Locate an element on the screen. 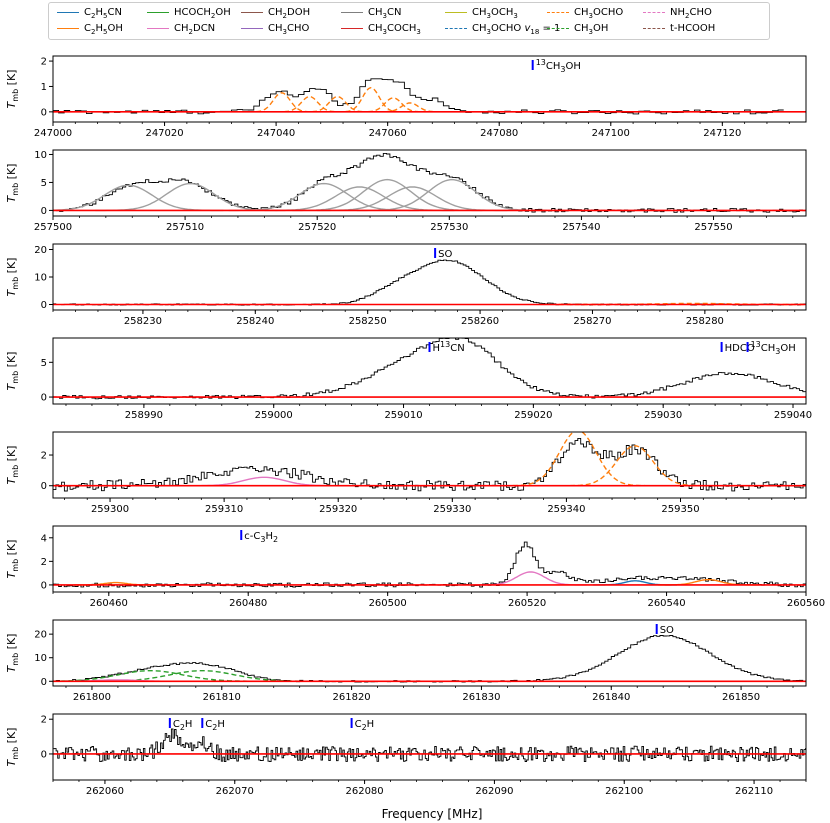 The width and height of the screenshot is (830, 823). line-marker-label: 13​CH3​OH is located at coordinates (773, 348).